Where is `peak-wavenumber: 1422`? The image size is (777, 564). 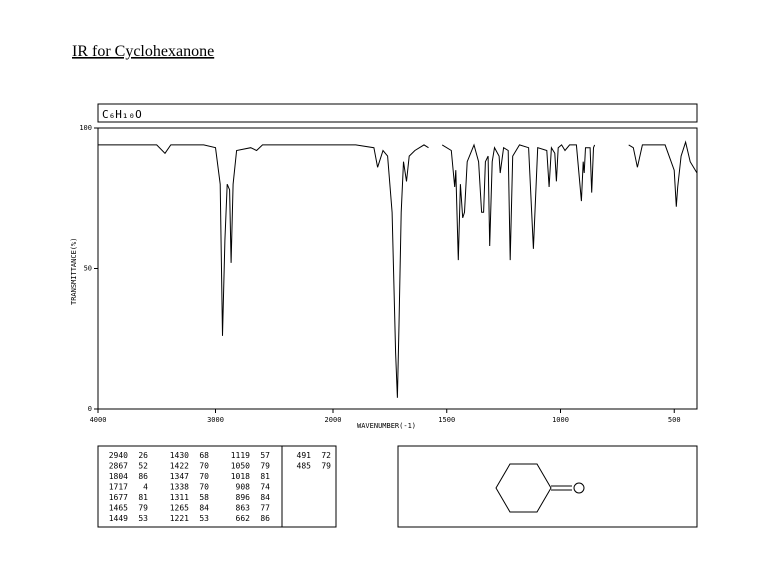
peak-wavenumber: 1422 is located at coordinates (179, 466).